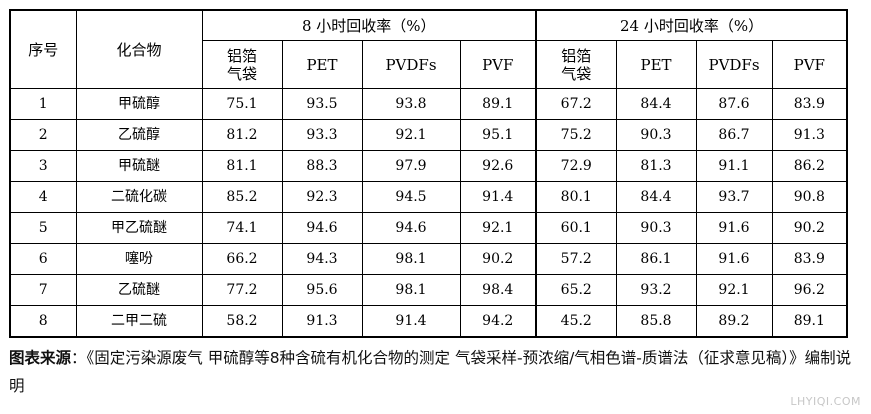 The width and height of the screenshot is (871, 414). Describe the element at coordinates (576, 228) in the screenshot. I see `cell-recovery-value: 60.1` at that location.